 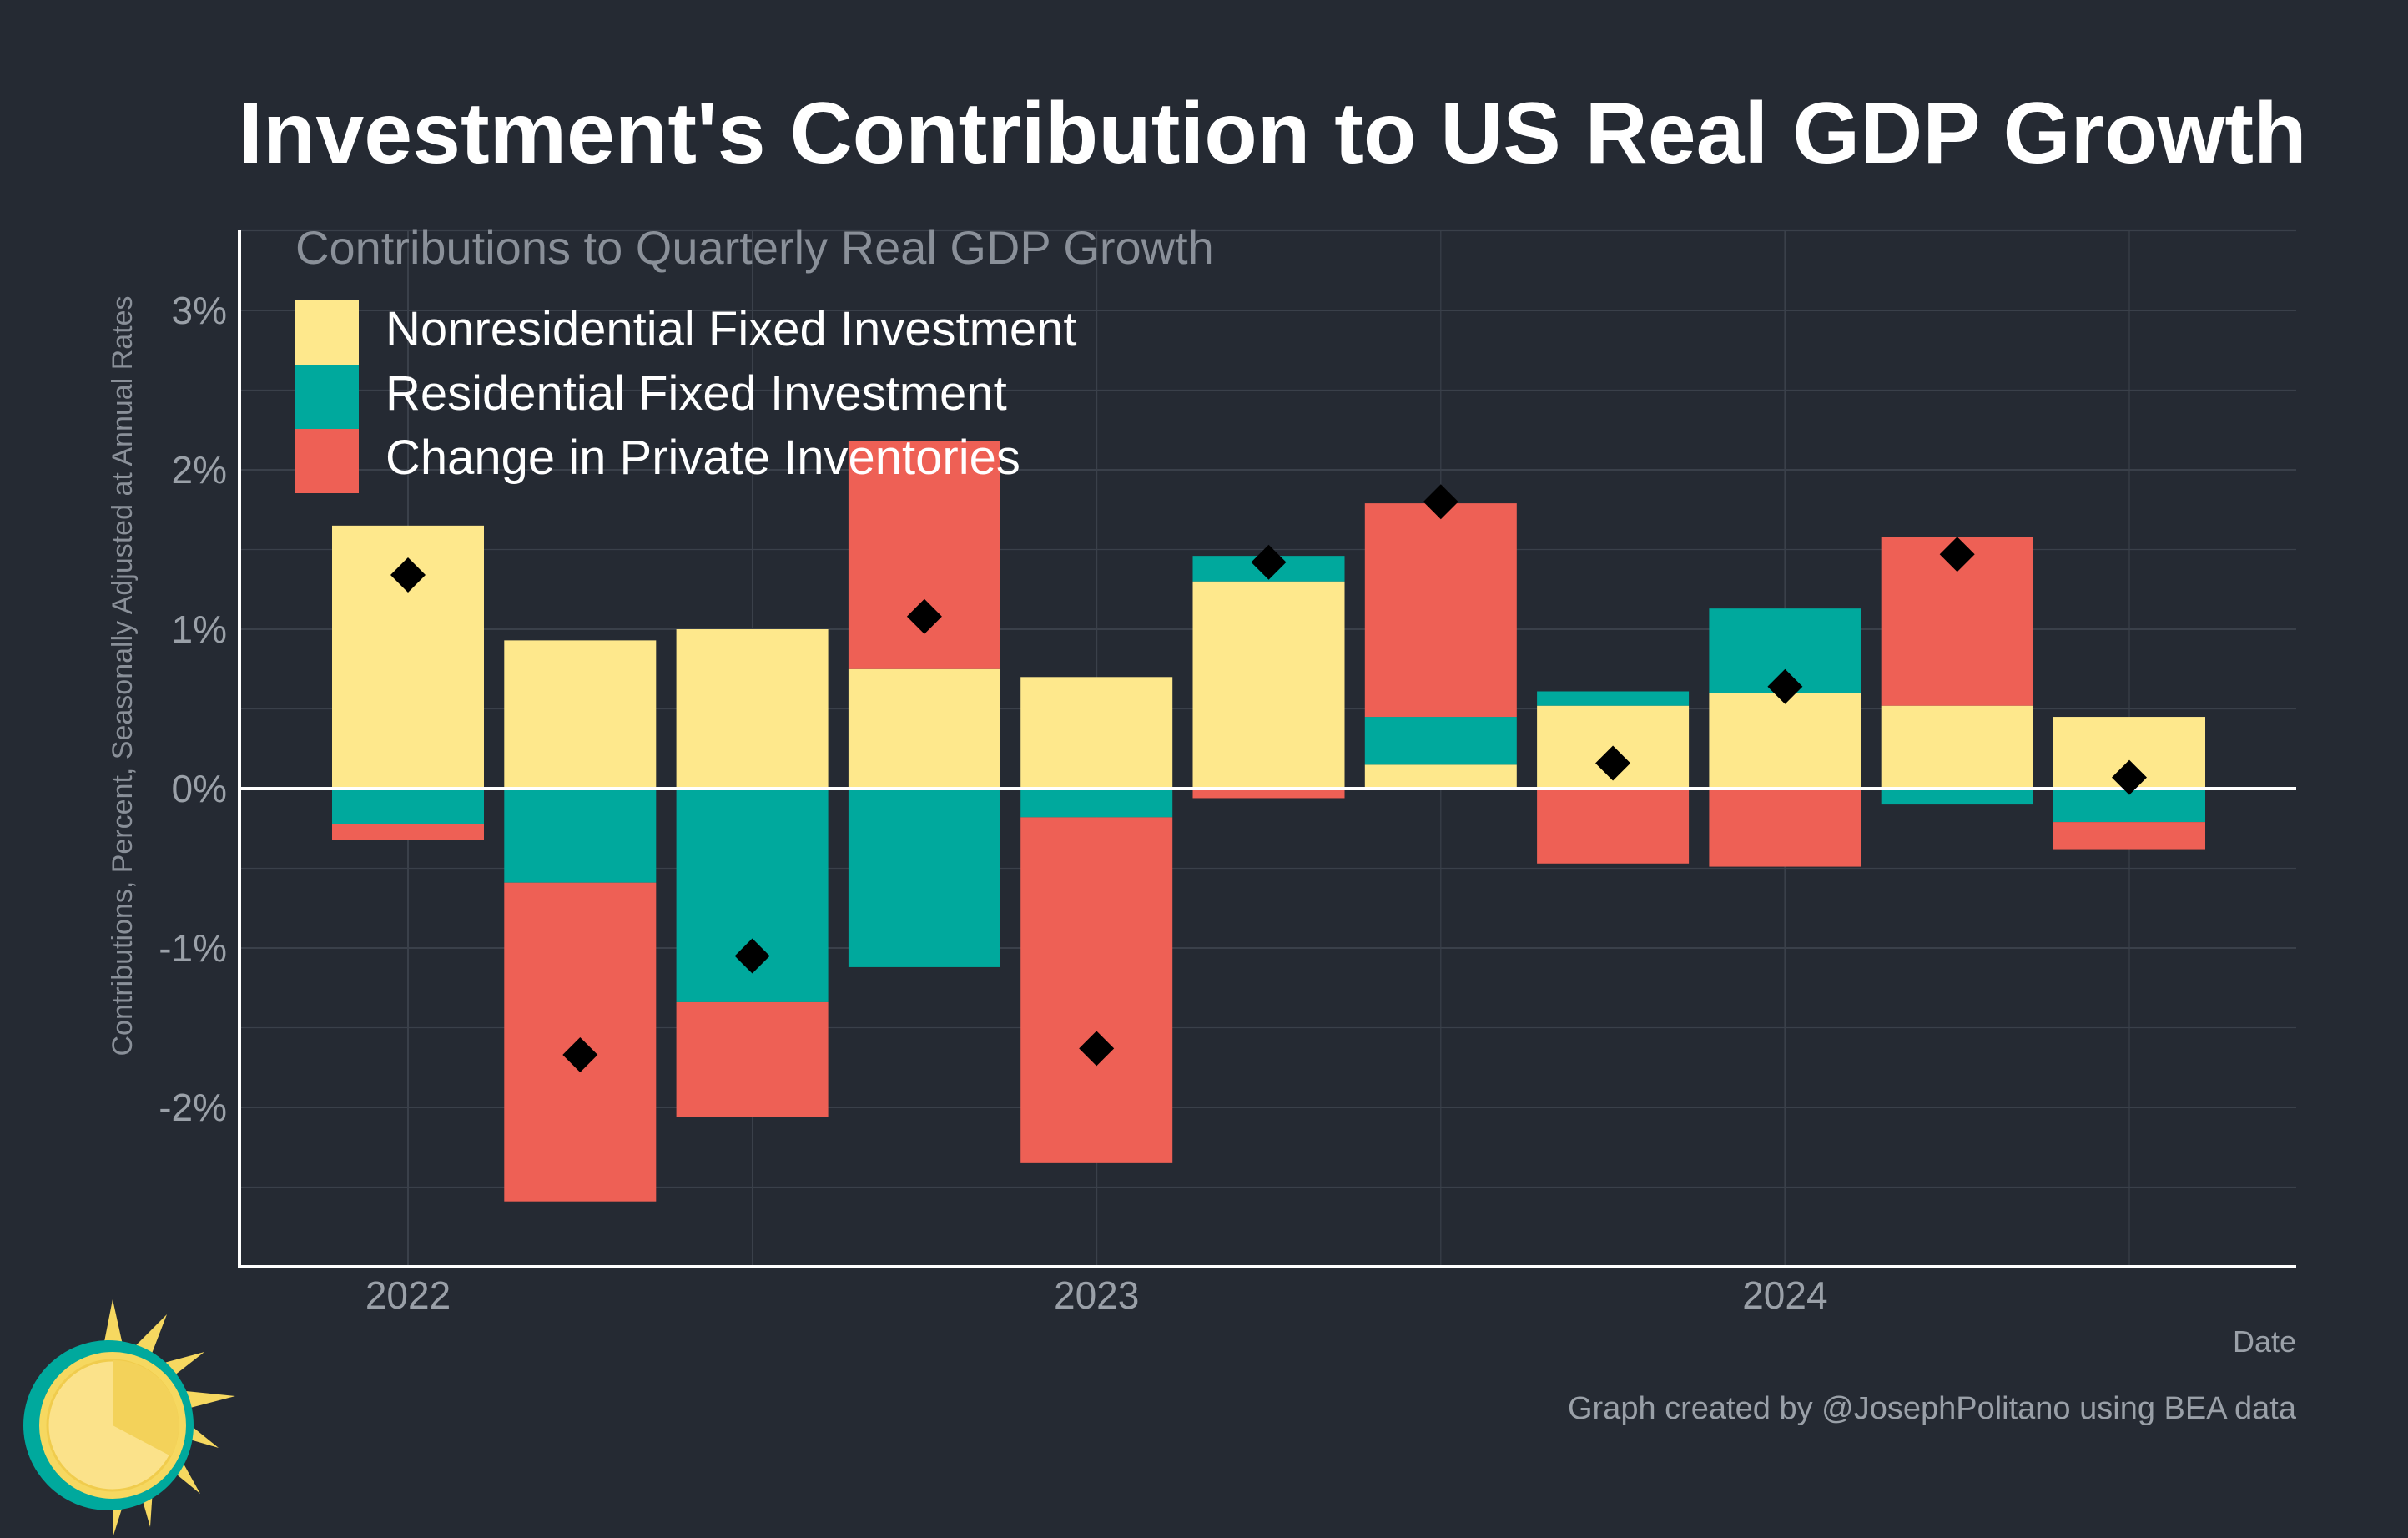 What do you see at coordinates (129, 1418) in the screenshot?
I see `sun-logo-icon` at bounding box center [129, 1418].